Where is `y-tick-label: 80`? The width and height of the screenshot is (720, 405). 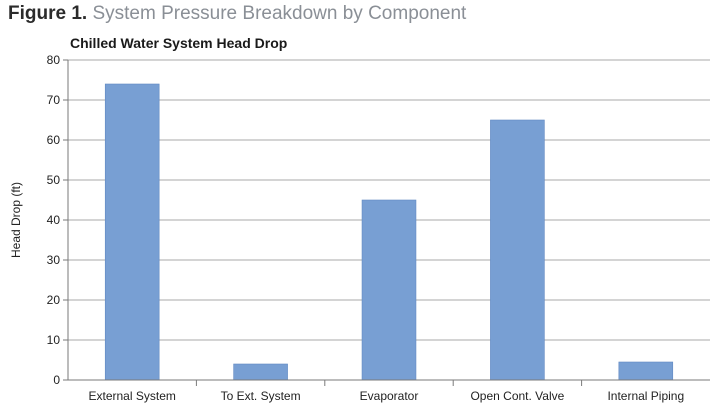 y-tick-label: 80 is located at coordinates (54, 60).